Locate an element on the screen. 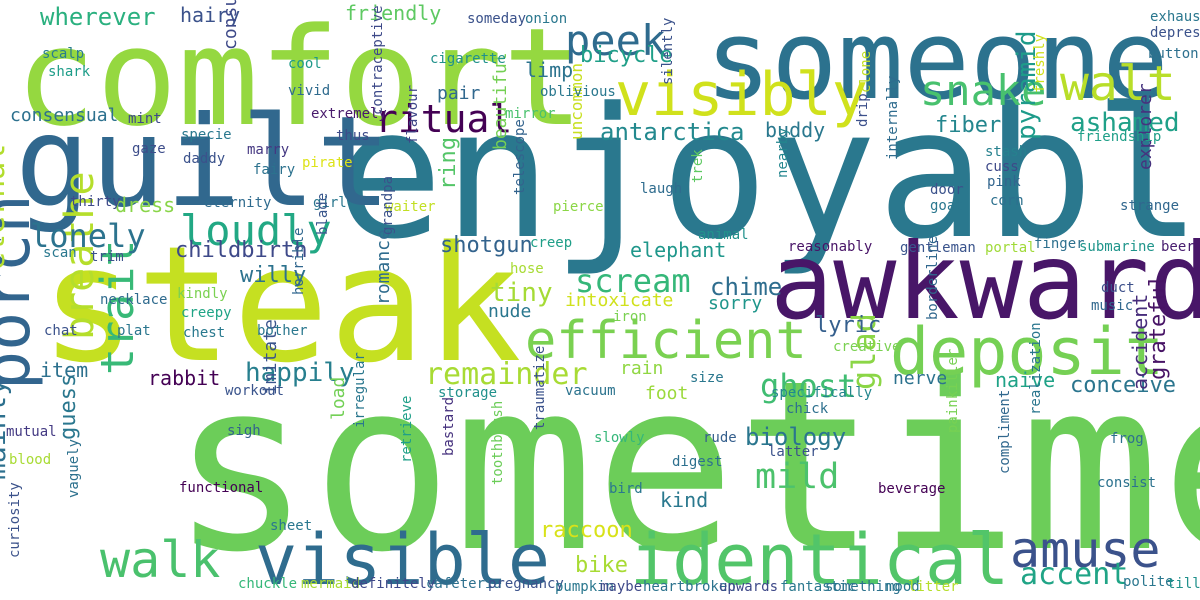 Image resolution: width=1200 pixels, height=600 pixels. word: ashamed is located at coordinates (1125, 123).